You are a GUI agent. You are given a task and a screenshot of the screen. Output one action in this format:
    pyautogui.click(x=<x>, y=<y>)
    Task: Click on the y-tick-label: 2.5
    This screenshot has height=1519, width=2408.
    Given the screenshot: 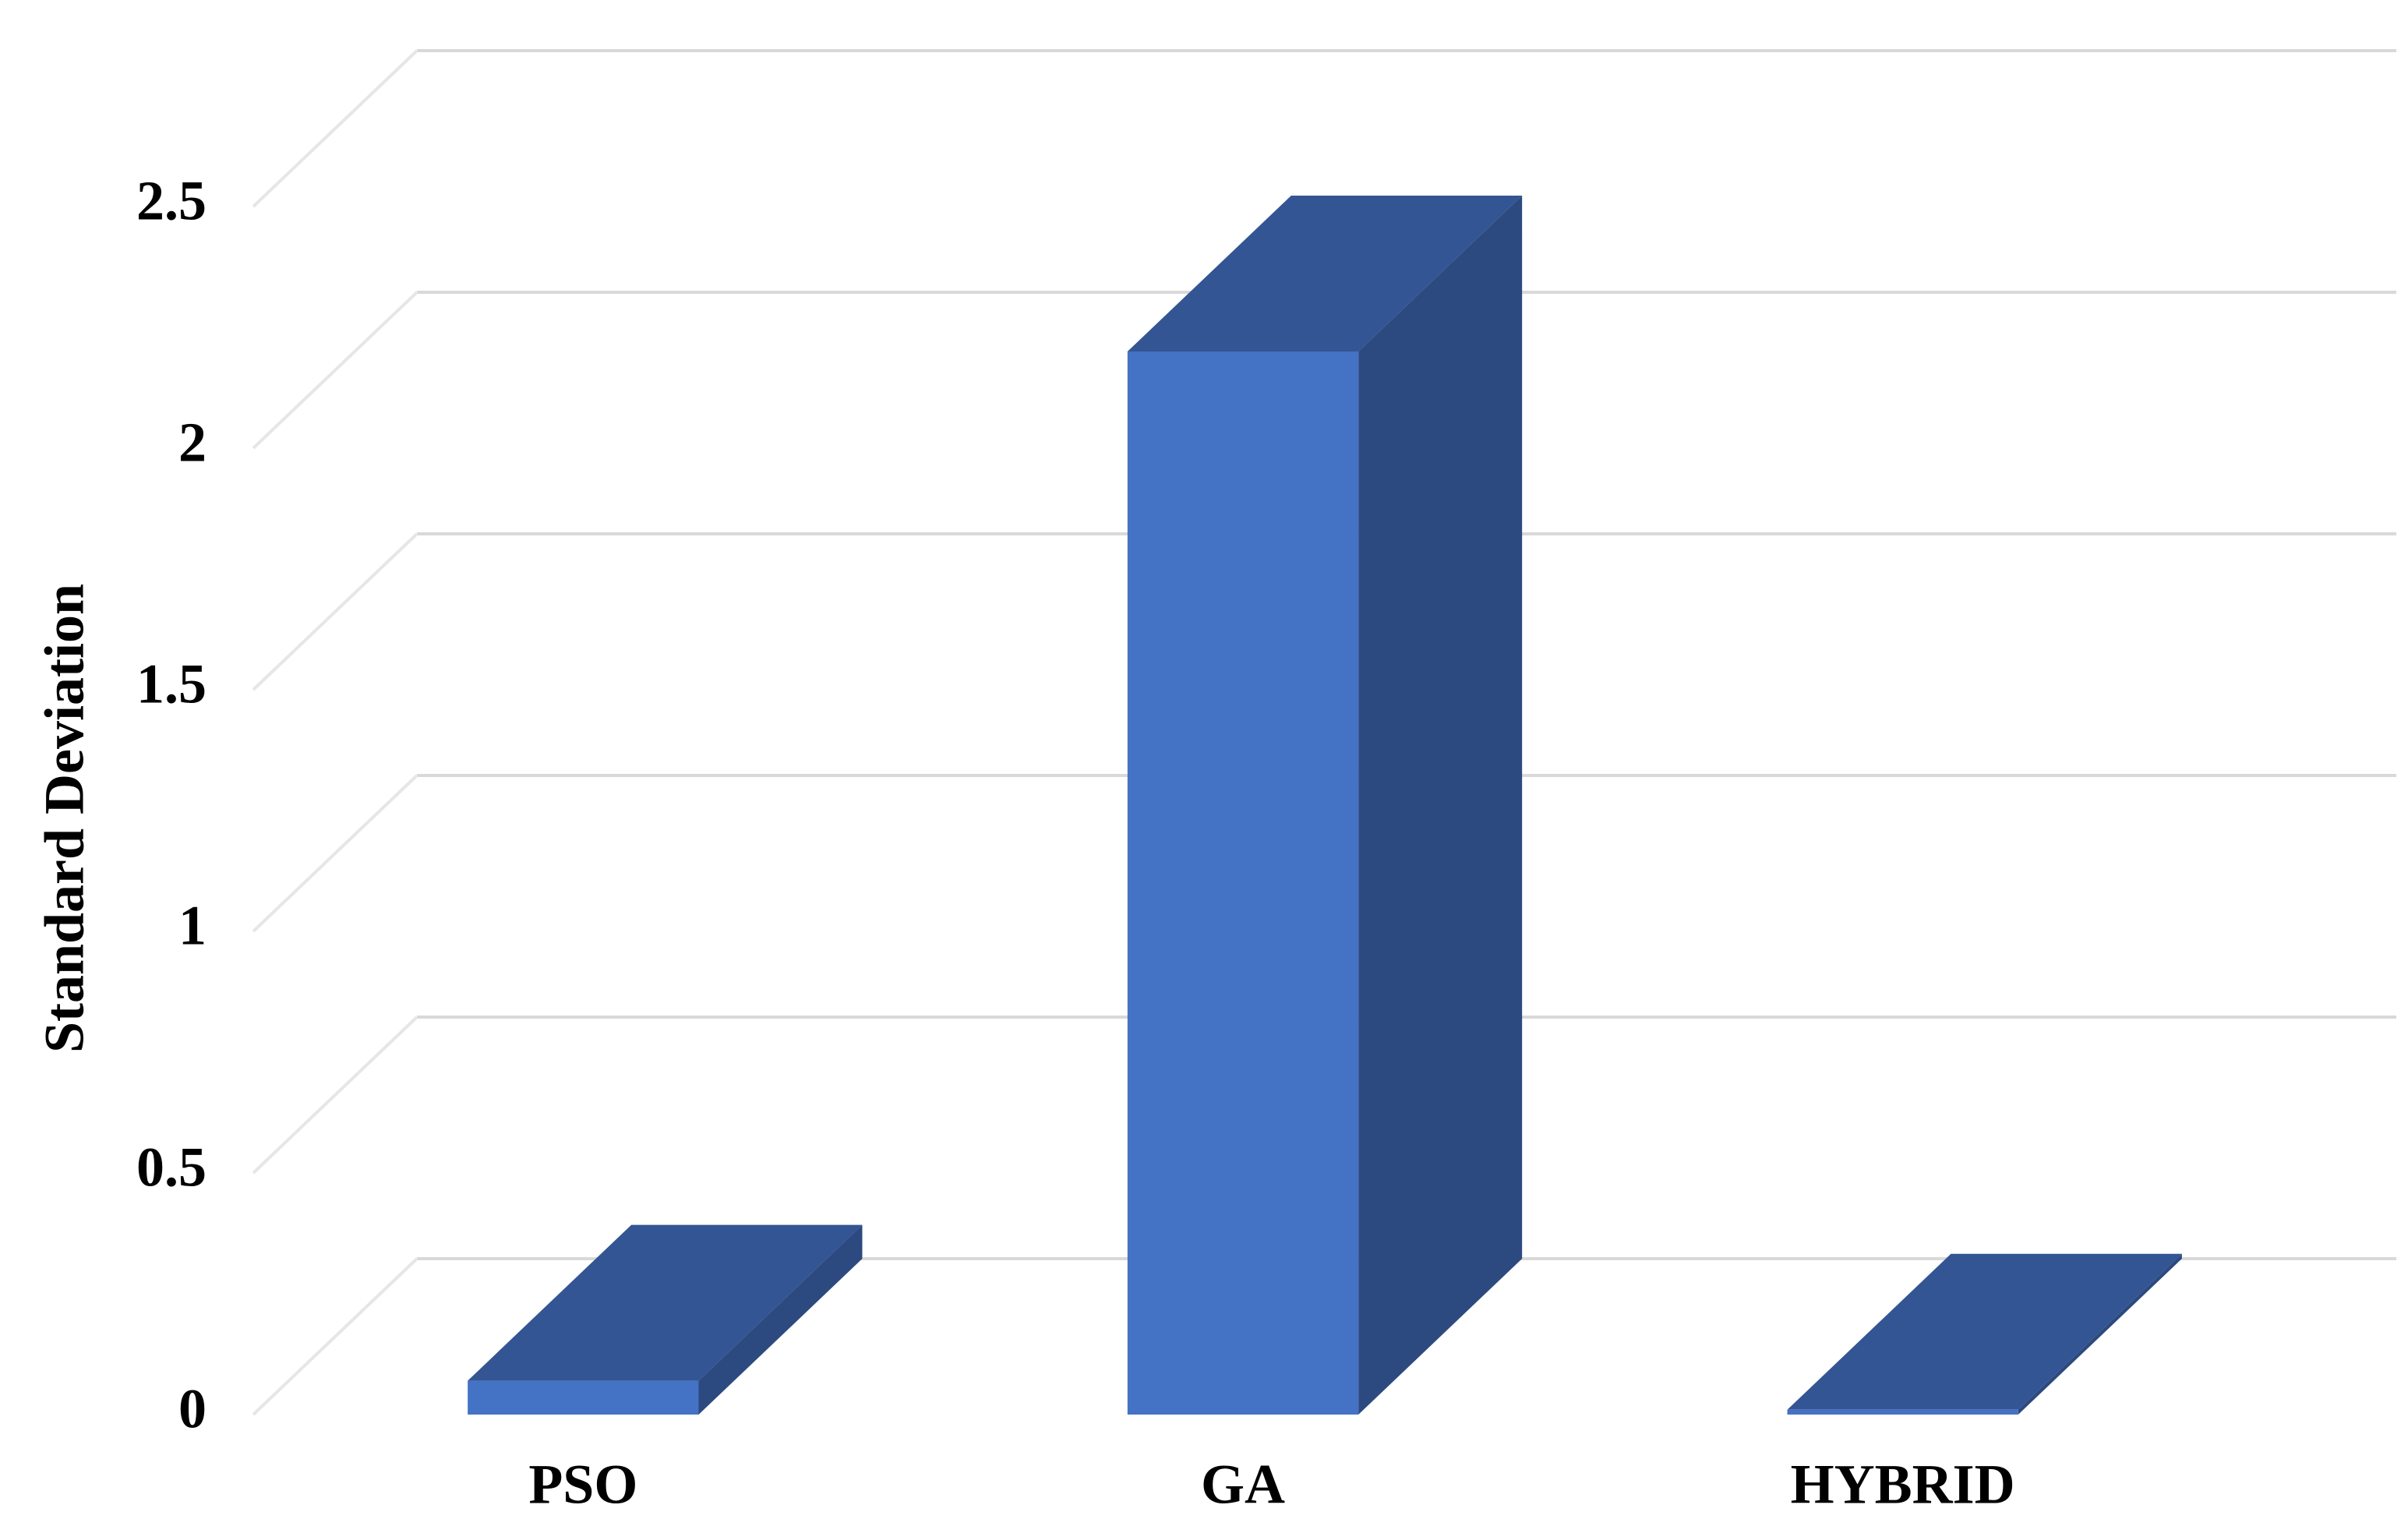 What is the action you would take?
    pyautogui.click(x=171, y=201)
    